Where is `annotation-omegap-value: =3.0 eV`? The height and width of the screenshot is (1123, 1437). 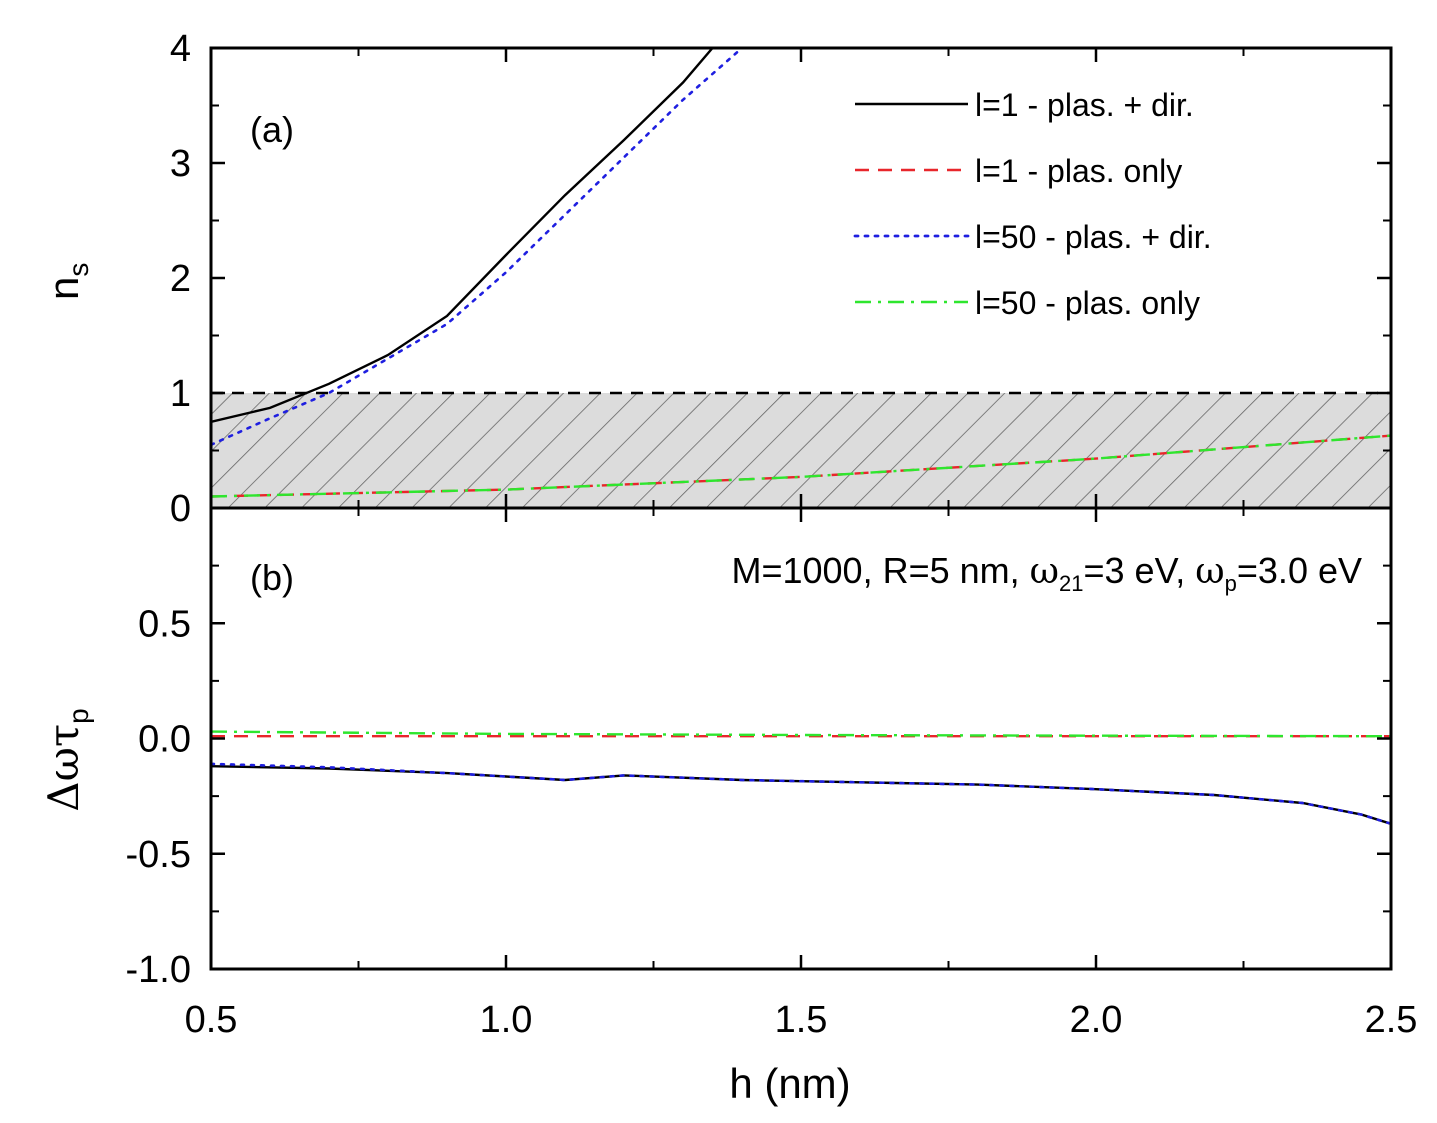 annotation-omegap-value: =3.0 eV is located at coordinates (1299, 570).